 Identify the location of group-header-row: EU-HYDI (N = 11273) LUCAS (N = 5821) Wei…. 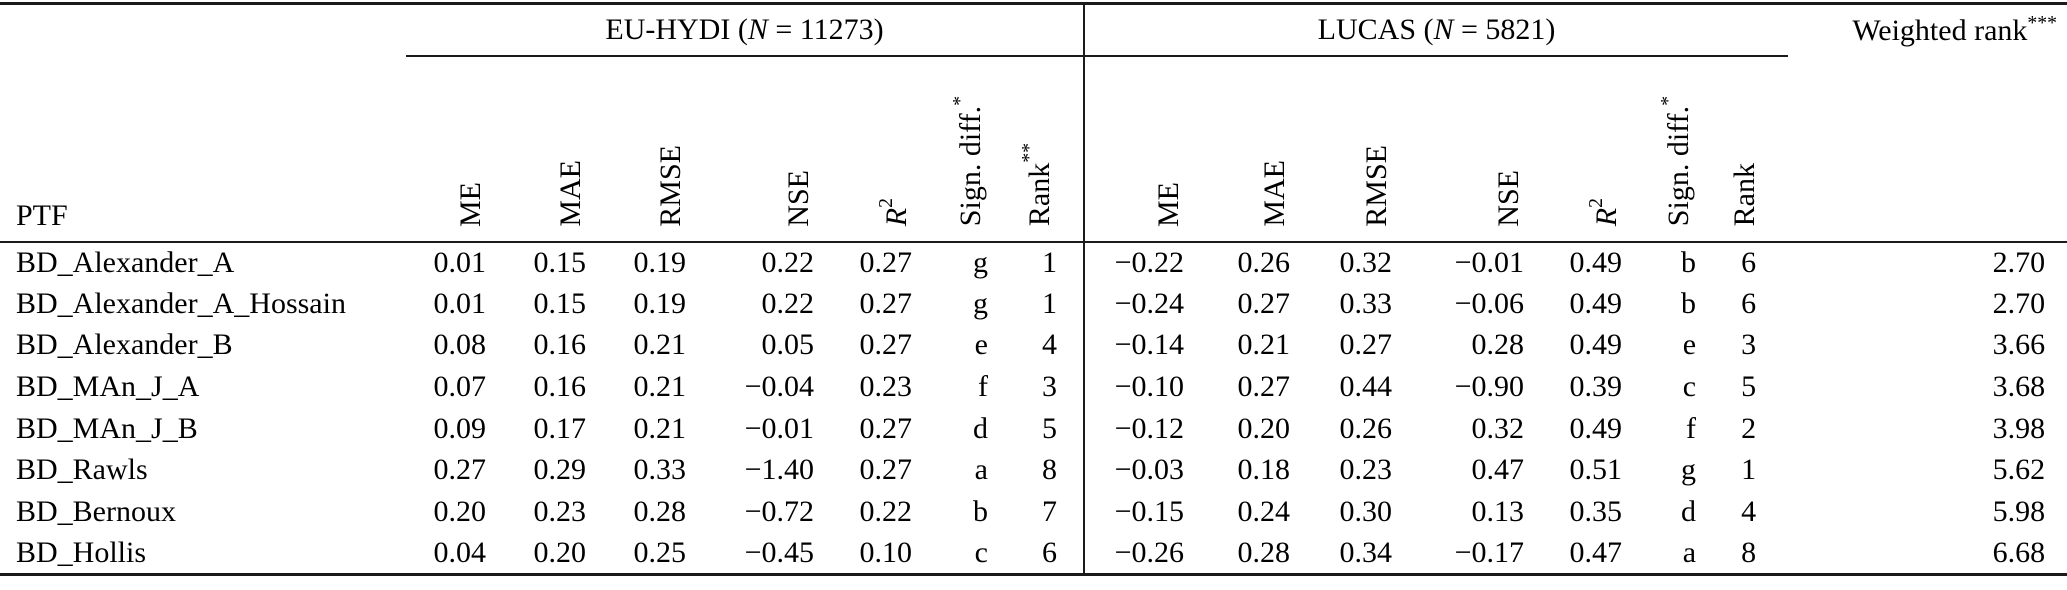
(1033, 30).